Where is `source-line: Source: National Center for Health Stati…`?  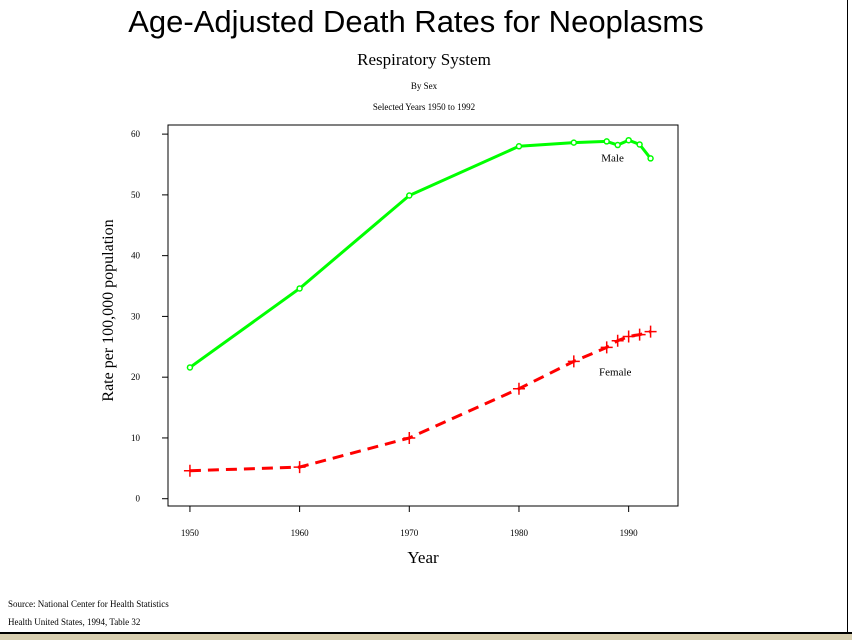
source-line: Source: National Center for Health Stati… is located at coordinates (88, 604).